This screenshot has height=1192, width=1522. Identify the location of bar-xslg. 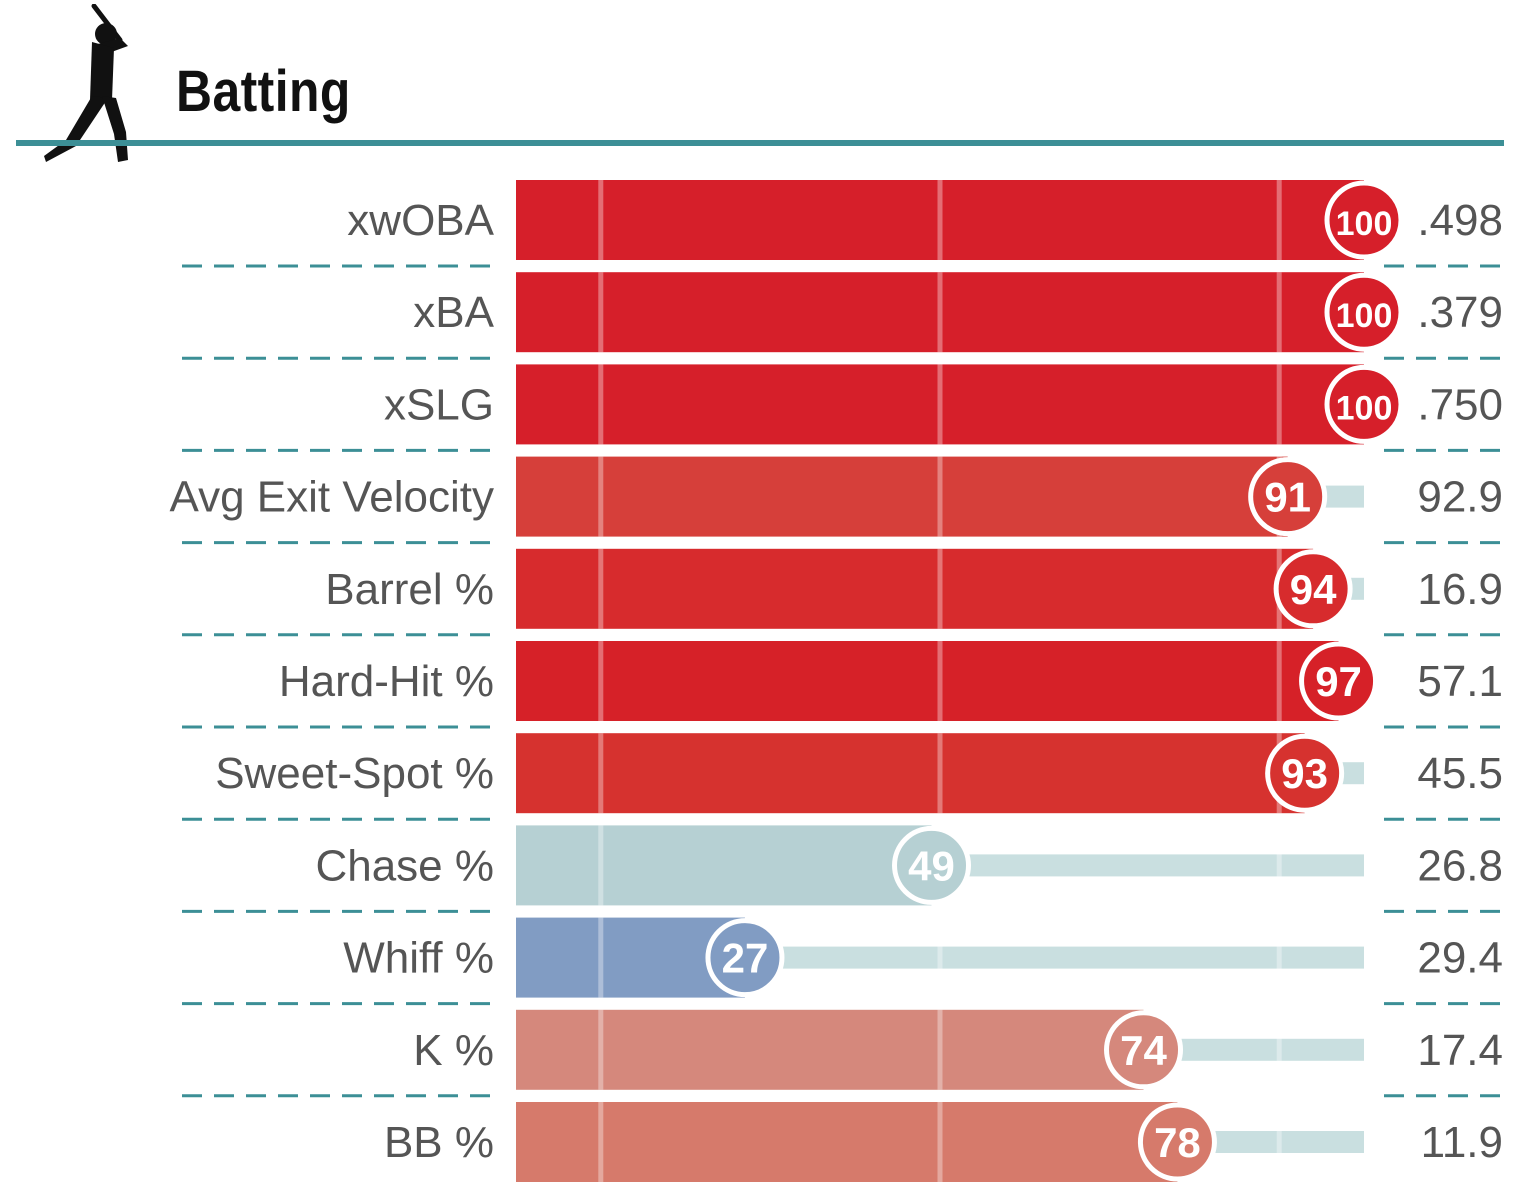
(940, 404).